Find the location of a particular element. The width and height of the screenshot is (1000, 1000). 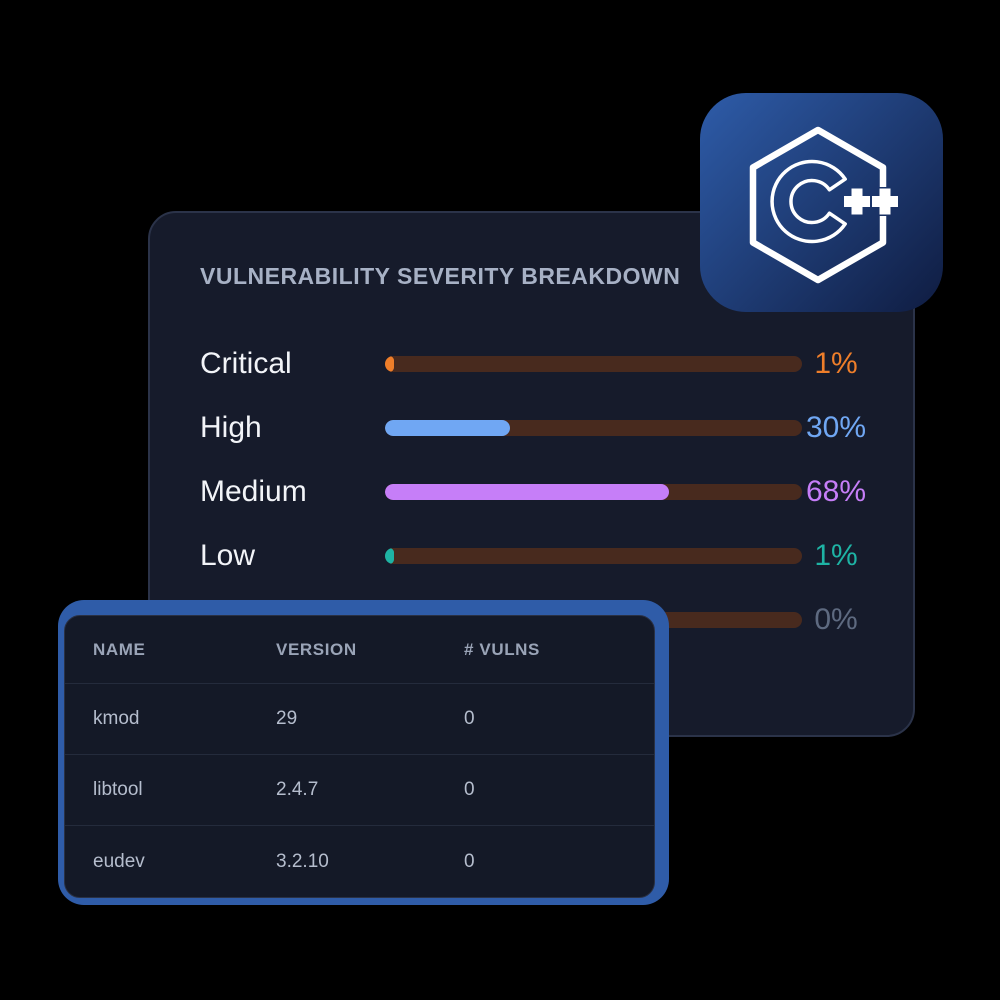

table-row: eudev 3.2.10 0 is located at coordinates (359, 861).